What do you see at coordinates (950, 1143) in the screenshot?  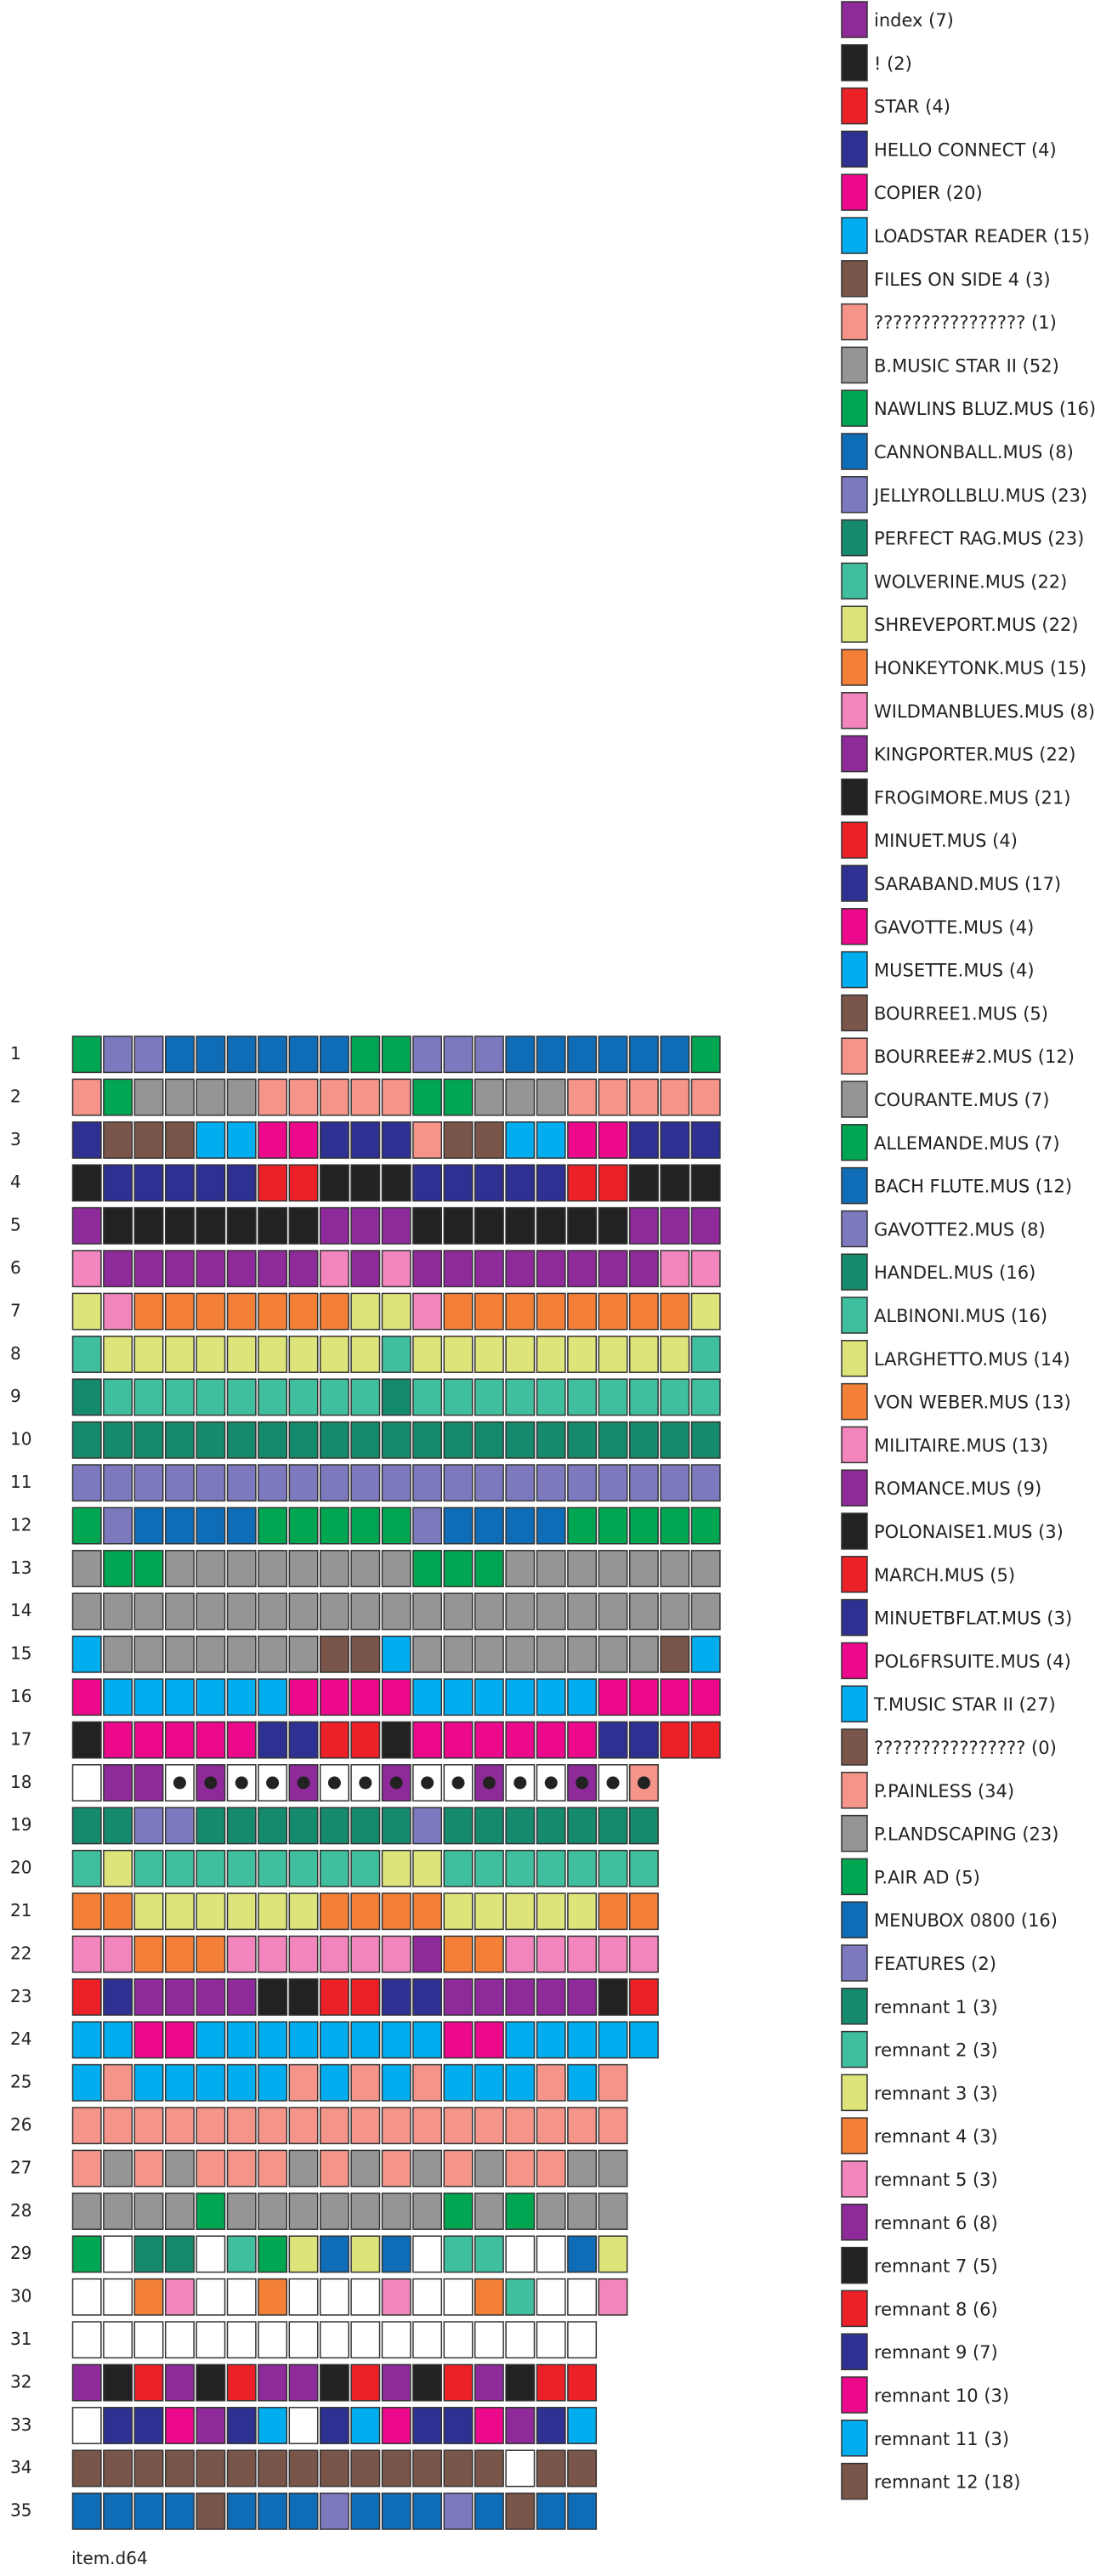 I see `legend-item: ALLEMANDE.MUS (7)` at bounding box center [950, 1143].